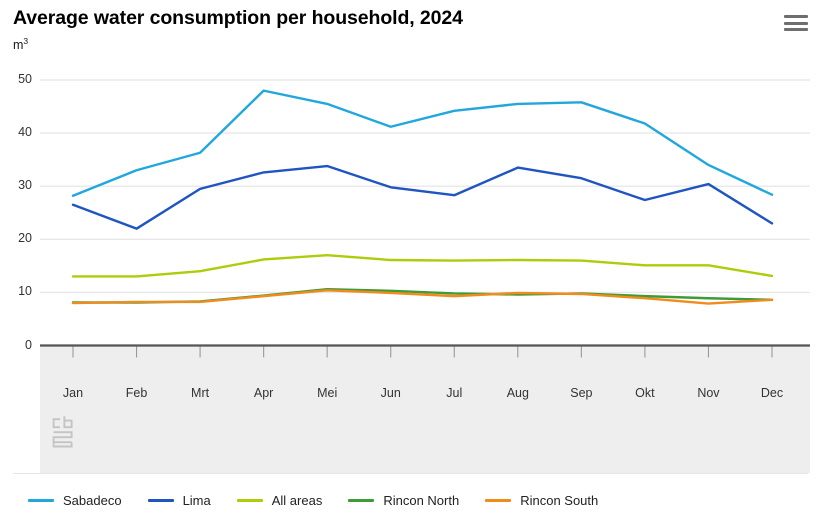 This screenshot has width=821, height=528. Describe the element at coordinates (25, 79) in the screenshot. I see `y-tick-label-50: 50` at that location.